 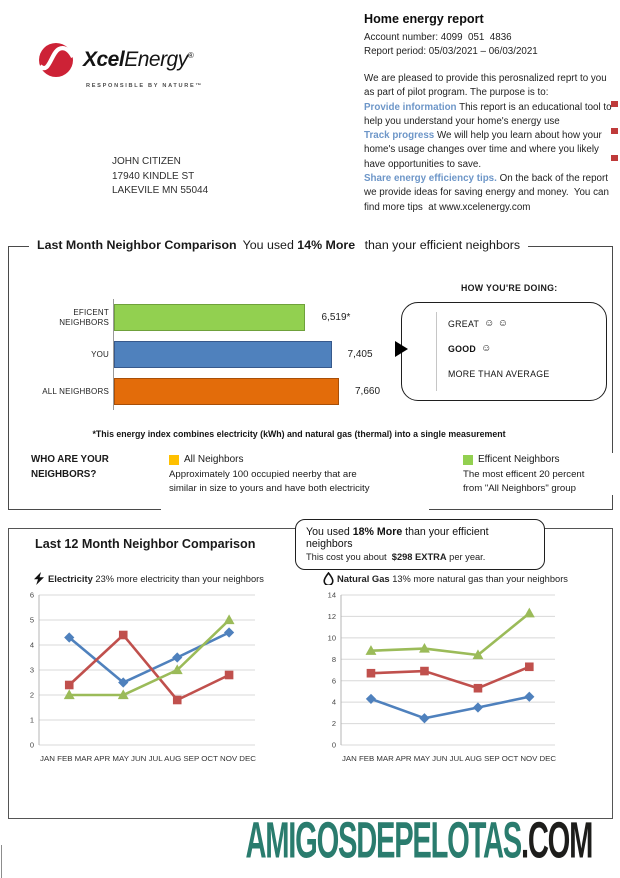 What do you see at coordinates (56, 60) in the screenshot?
I see `xcel-swirl-icon` at bounding box center [56, 60].